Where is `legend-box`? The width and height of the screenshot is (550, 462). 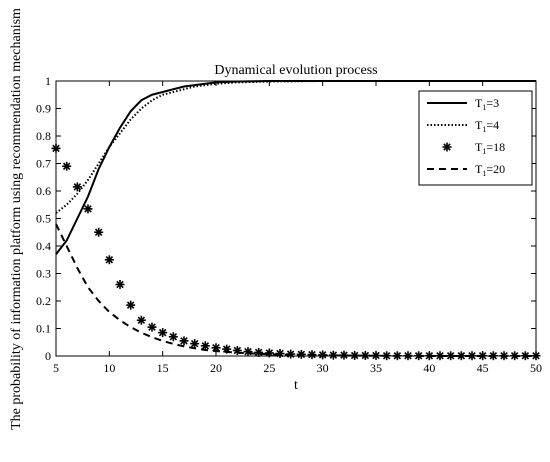
legend-box is located at coordinates (475, 138).